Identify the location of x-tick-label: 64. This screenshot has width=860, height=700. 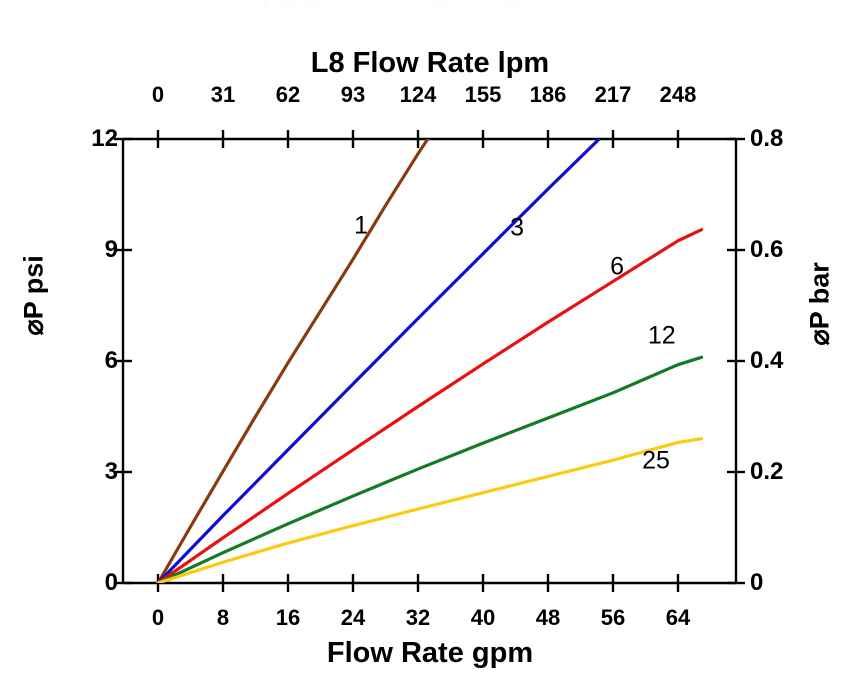
(678, 617).